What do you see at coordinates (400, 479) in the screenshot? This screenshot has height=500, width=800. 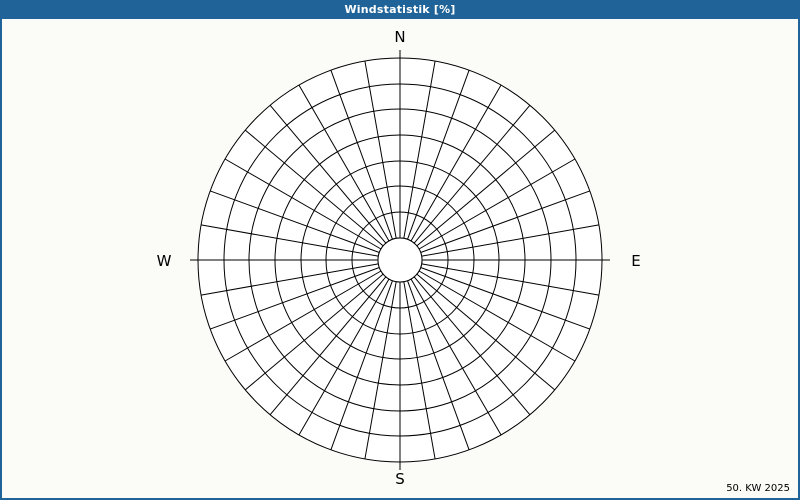 I see `compass-label-south: S` at bounding box center [400, 479].